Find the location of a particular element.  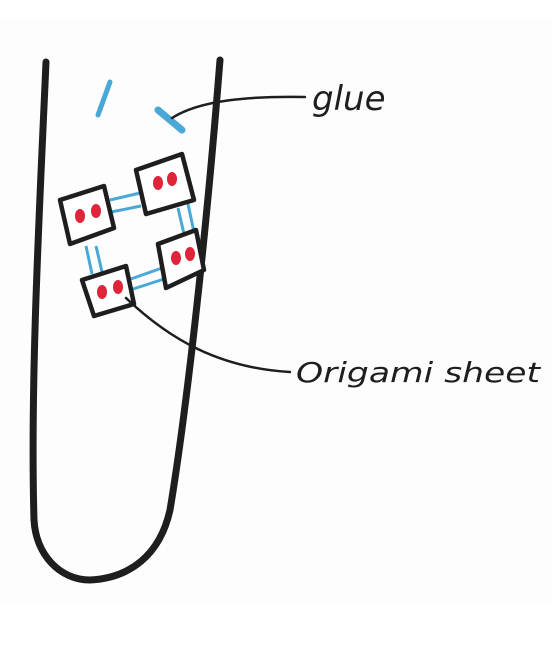

glue-drop-left is located at coordinates (104, 98).